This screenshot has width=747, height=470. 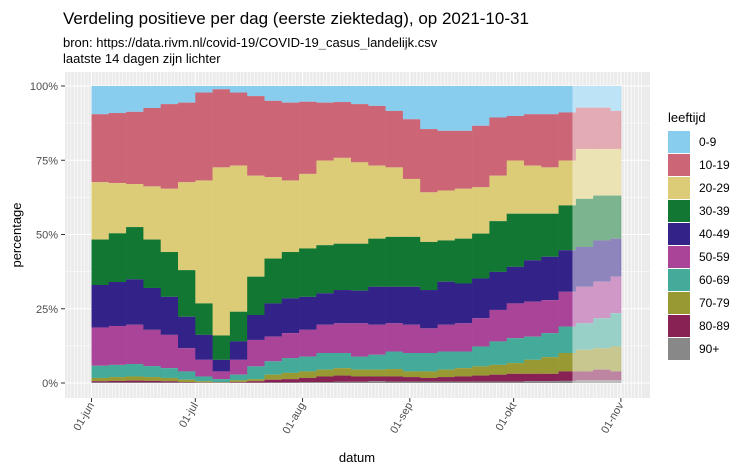 What do you see at coordinates (714, 211) in the screenshot?
I see `legend-label: 30-39` at bounding box center [714, 211].